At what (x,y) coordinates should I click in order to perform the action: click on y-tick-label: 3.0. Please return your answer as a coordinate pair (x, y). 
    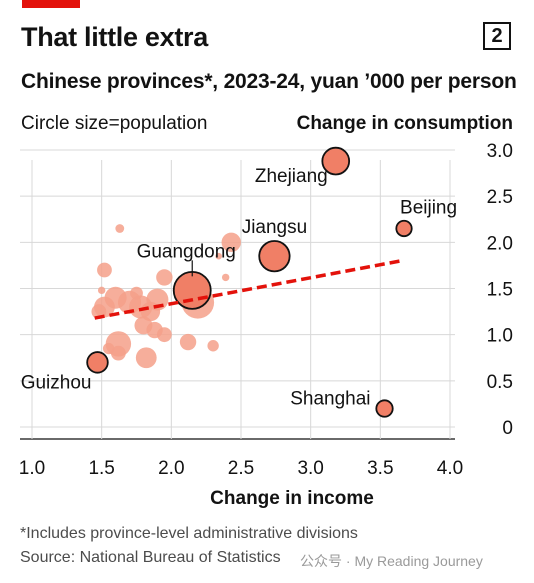
    Looking at the image, I should click on (500, 151).